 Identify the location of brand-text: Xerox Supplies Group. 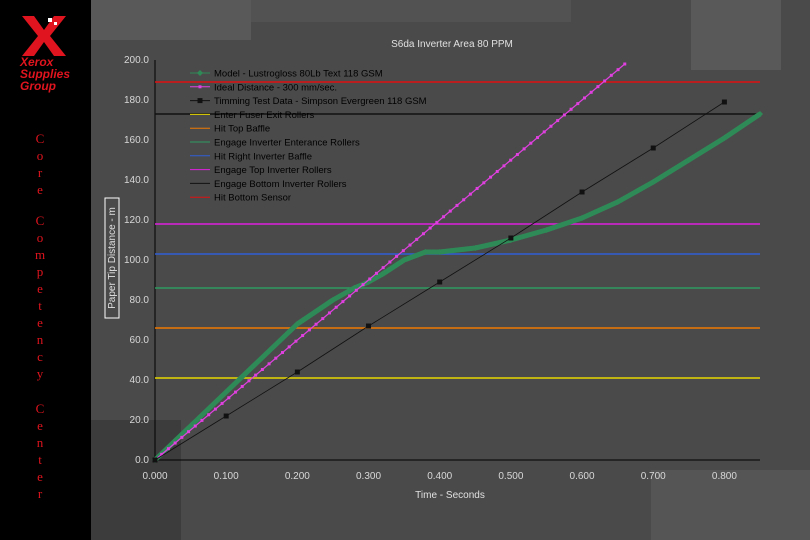
(50, 74).